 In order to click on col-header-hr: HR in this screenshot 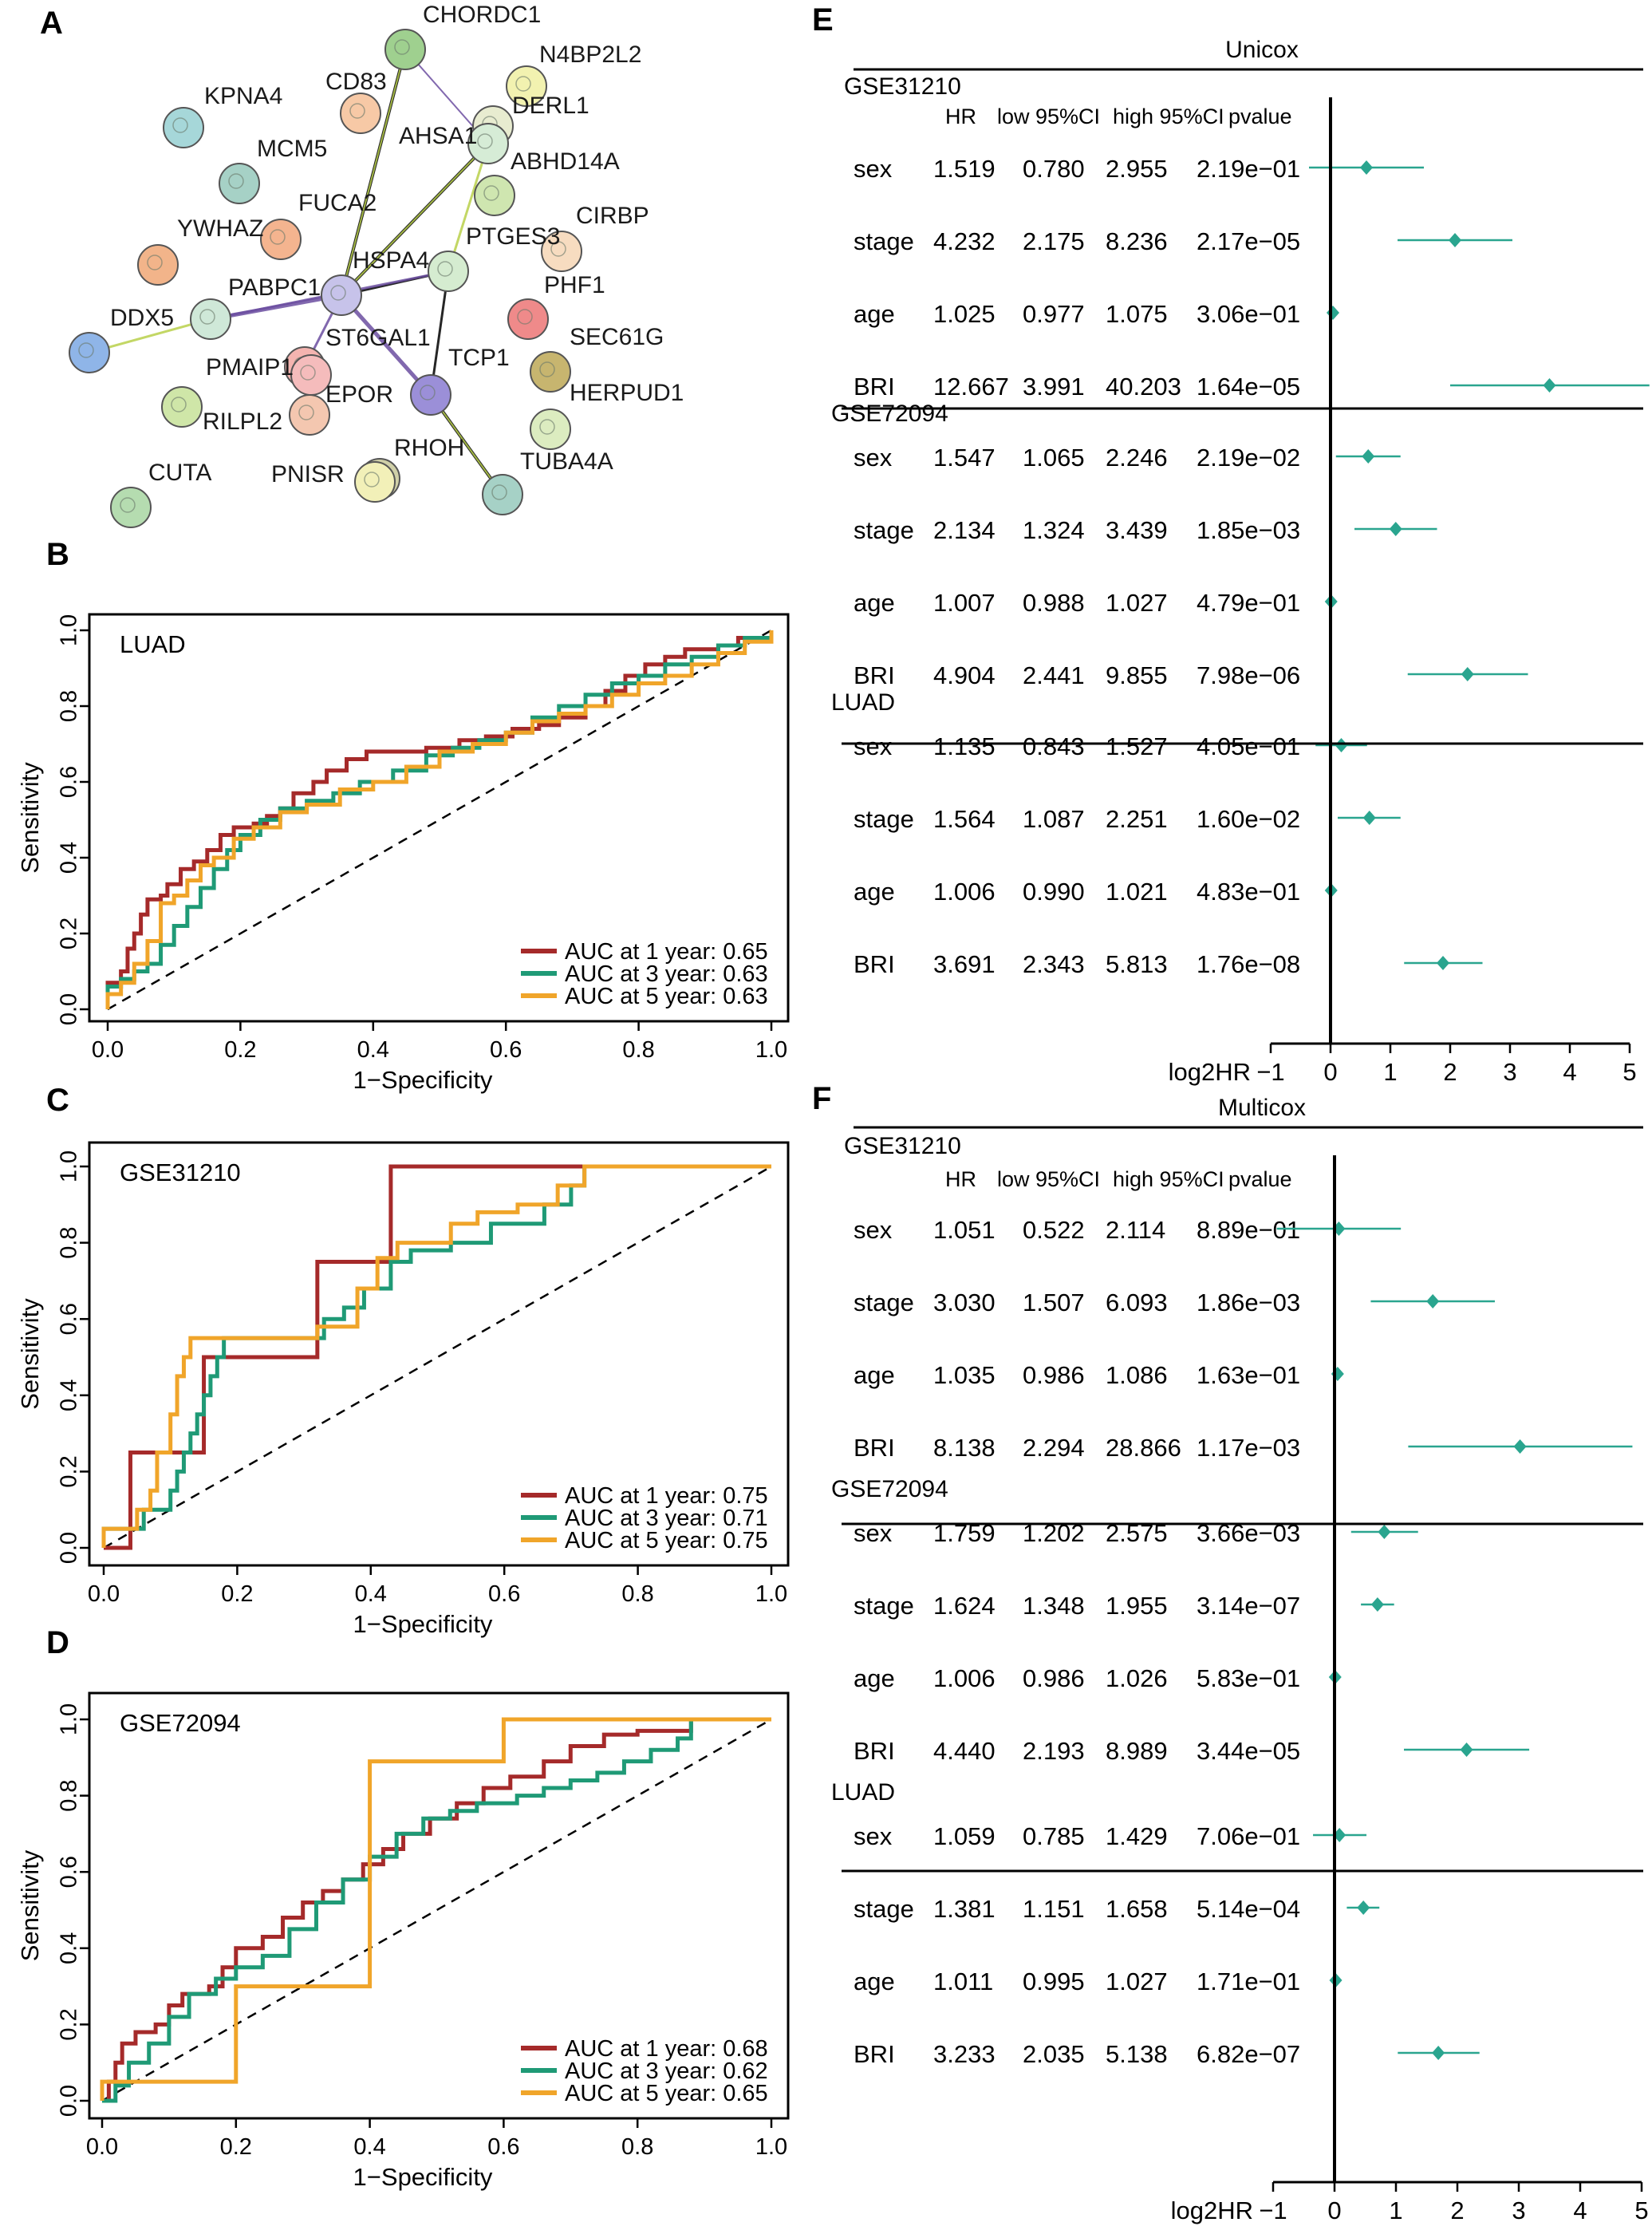, I will do `click(960, 1179)`.